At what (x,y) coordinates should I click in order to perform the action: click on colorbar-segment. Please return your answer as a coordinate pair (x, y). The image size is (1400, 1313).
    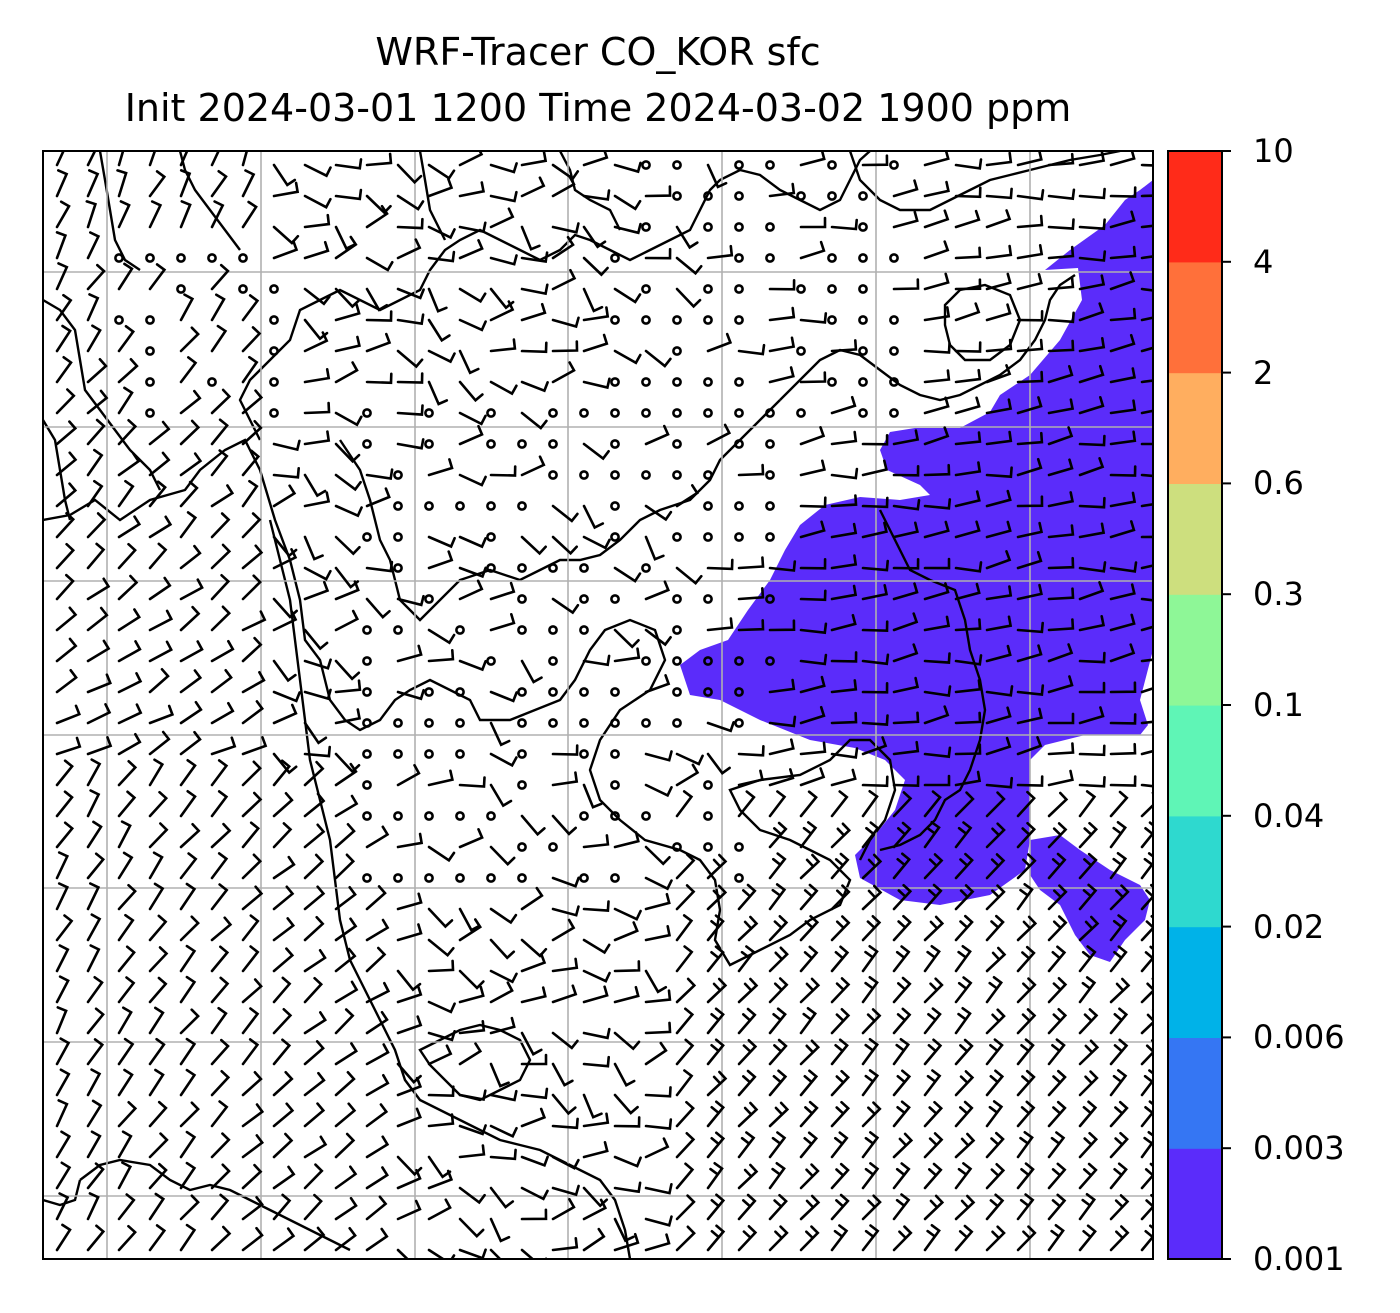
    Looking at the image, I should click on (1195, 650).